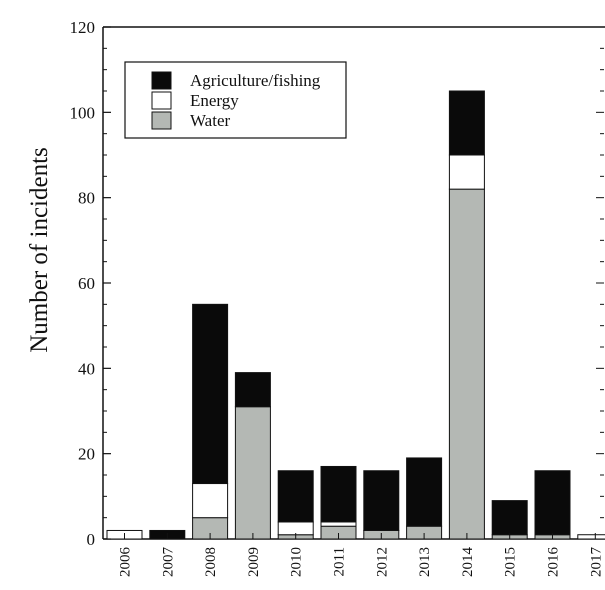  Describe the element at coordinates (86, 198) in the screenshot. I see `y-tick-label: 80` at that location.